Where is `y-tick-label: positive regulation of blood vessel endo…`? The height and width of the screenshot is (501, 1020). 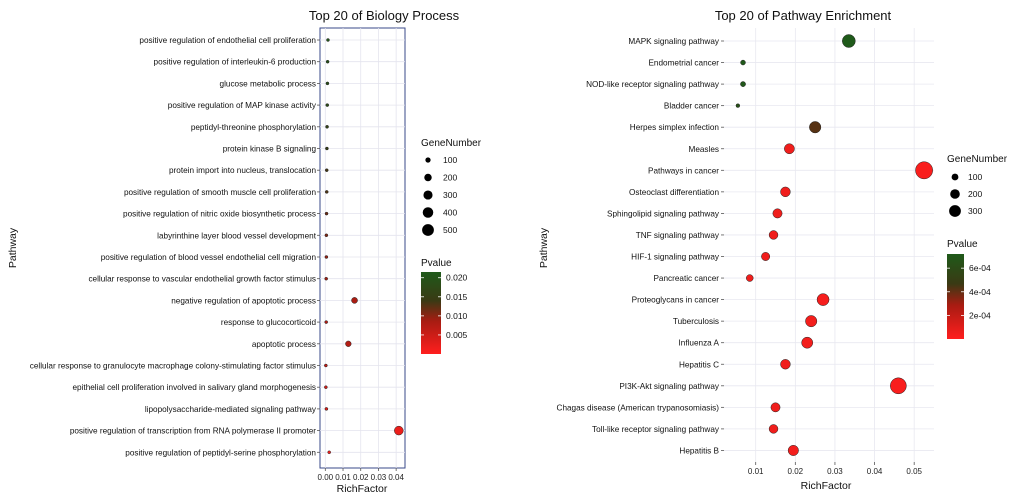 y-tick-label: positive regulation of blood vessel endo… is located at coordinates (209, 257).